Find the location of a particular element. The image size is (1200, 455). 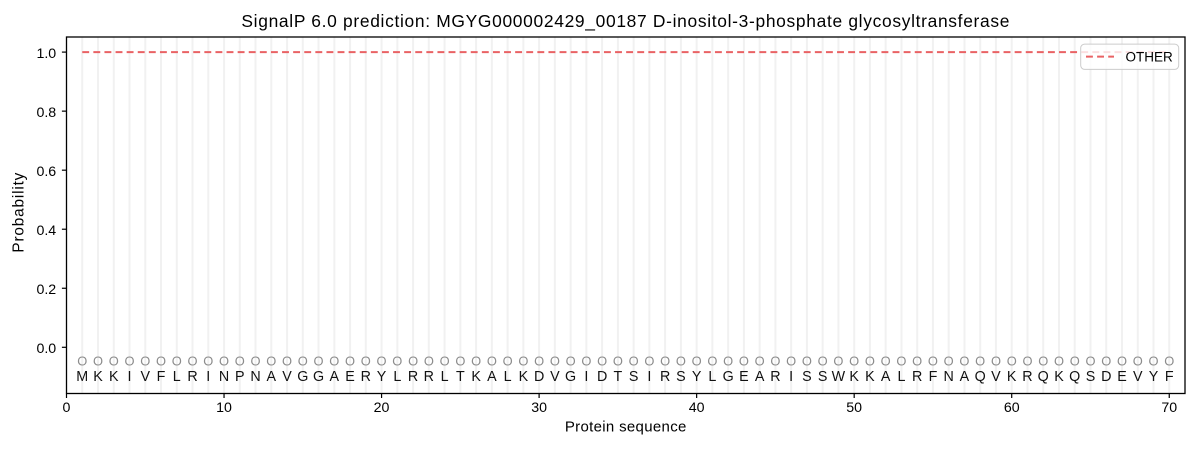

svg-text: 30 is located at coordinates (539, 408).